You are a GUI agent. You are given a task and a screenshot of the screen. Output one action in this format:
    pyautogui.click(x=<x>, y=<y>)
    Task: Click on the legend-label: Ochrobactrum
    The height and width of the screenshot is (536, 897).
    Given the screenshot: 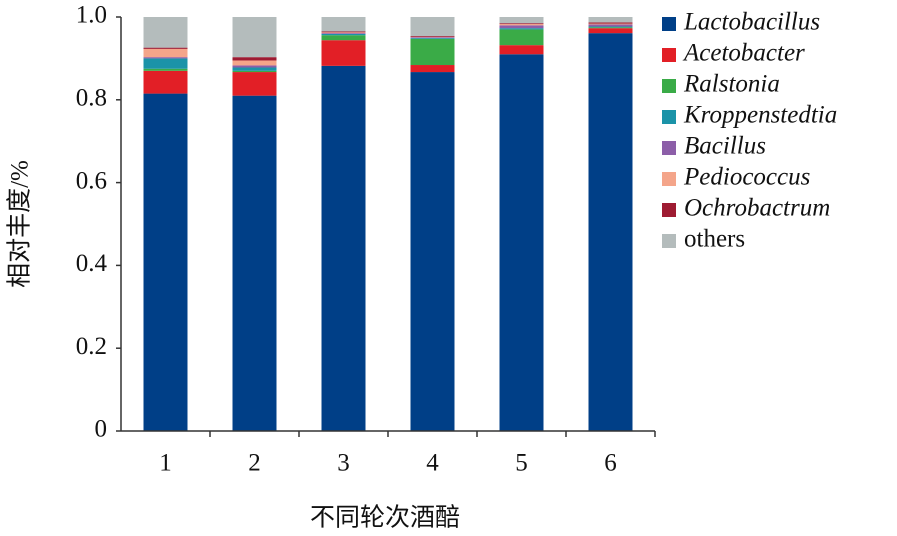 What is the action you would take?
    pyautogui.click(x=757, y=208)
    